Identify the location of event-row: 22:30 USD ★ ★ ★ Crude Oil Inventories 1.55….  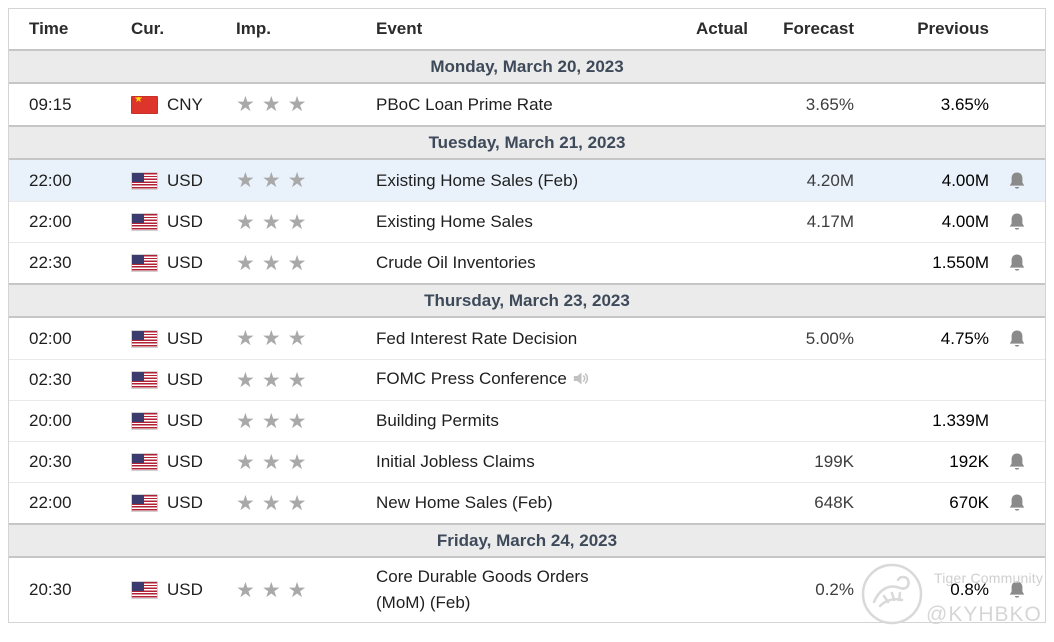
(527, 262).